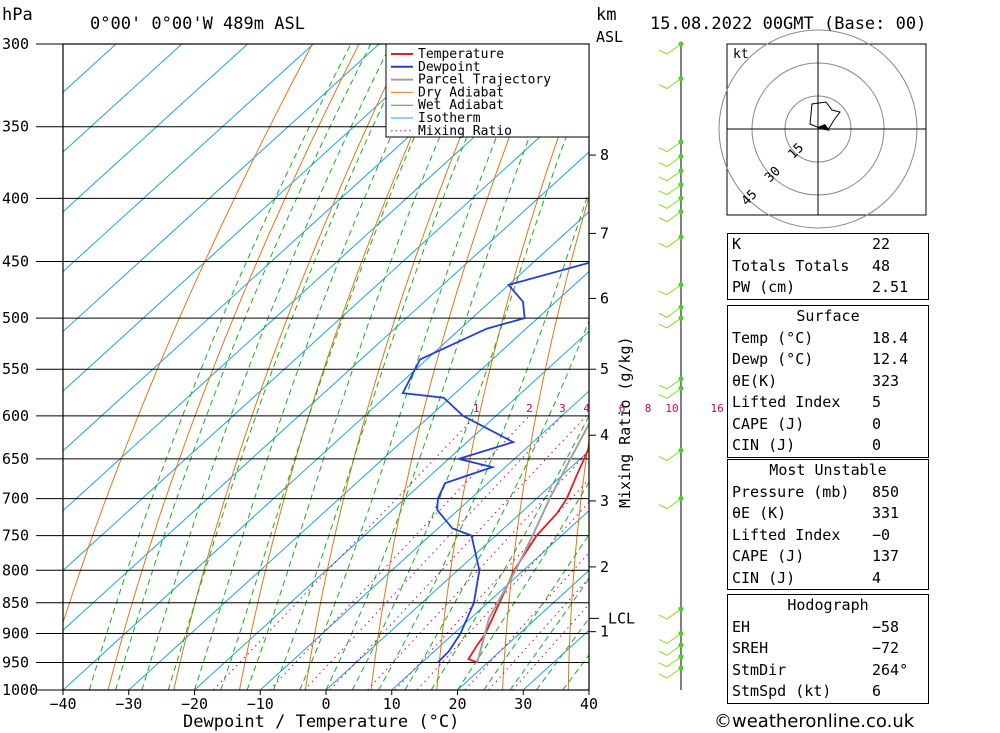 The width and height of the screenshot is (1000, 733). What do you see at coordinates (15, 318) in the screenshot?
I see `pressure-tick-label: 500` at bounding box center [15, 318].